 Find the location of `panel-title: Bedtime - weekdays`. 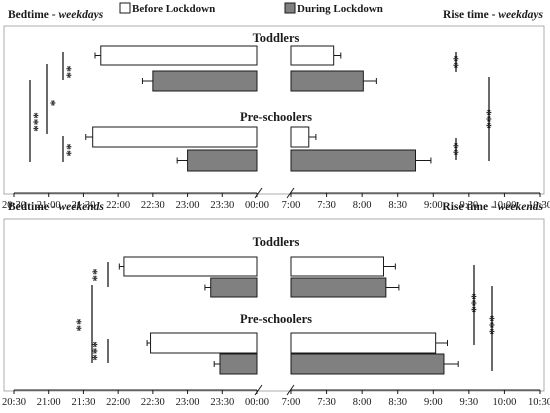

panel-title: Bedtime - weekdays is located at coordinates (56, 15).